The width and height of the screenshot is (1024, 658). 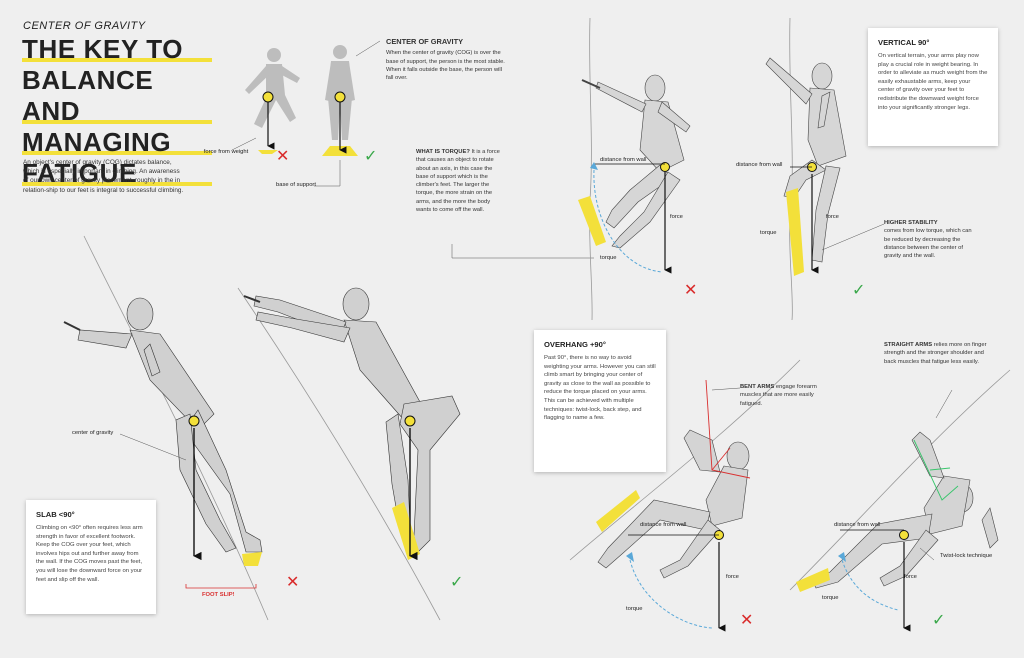 What do you see at coordinates (830, 598) in the screenshot?
I see `overhang-right-torque-label: torque` at bounding box center [830, 598].